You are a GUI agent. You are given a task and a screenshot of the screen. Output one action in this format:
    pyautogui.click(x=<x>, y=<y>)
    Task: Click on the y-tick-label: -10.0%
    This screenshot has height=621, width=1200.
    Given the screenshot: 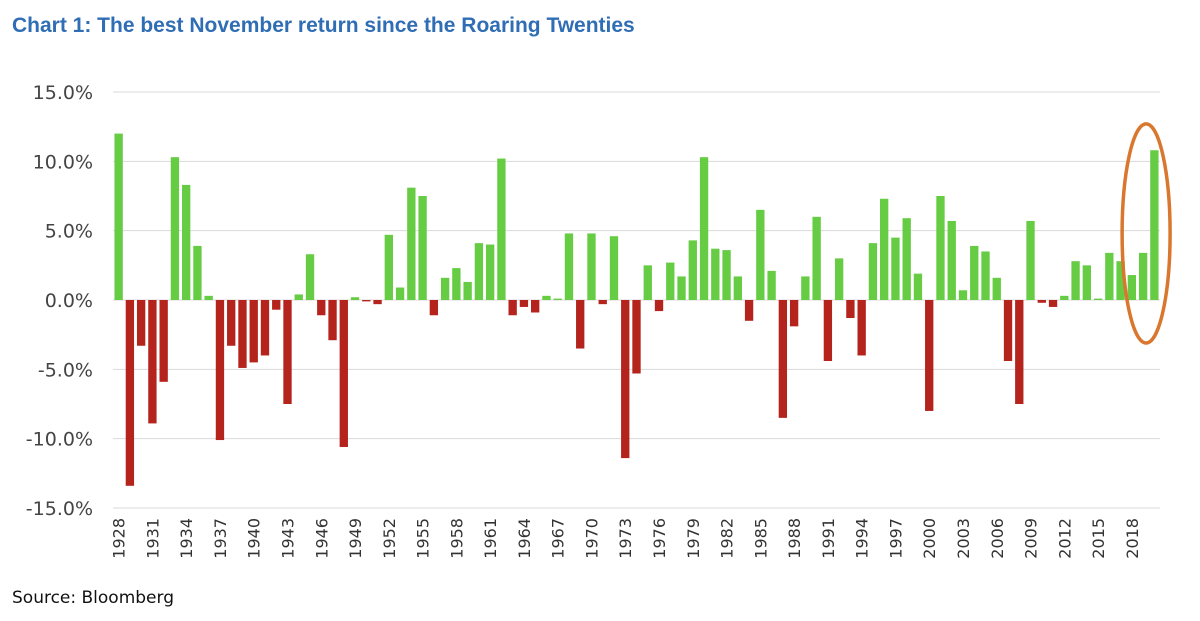 What is the action you would take?
    pyautogui.click(x=59, y=440)
    